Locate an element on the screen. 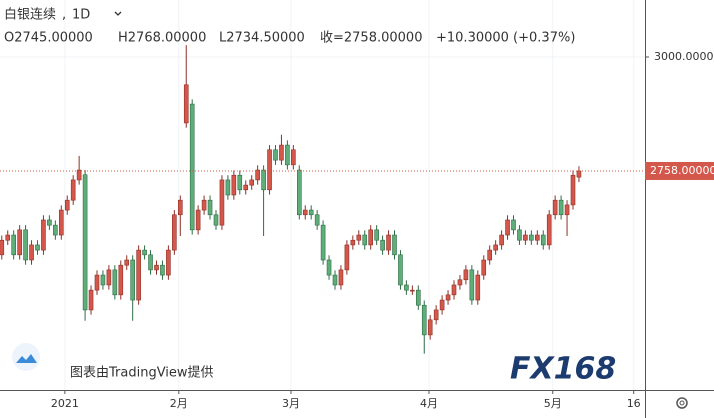  x-tick-label: 2021 is located at coordinates (65, 403).